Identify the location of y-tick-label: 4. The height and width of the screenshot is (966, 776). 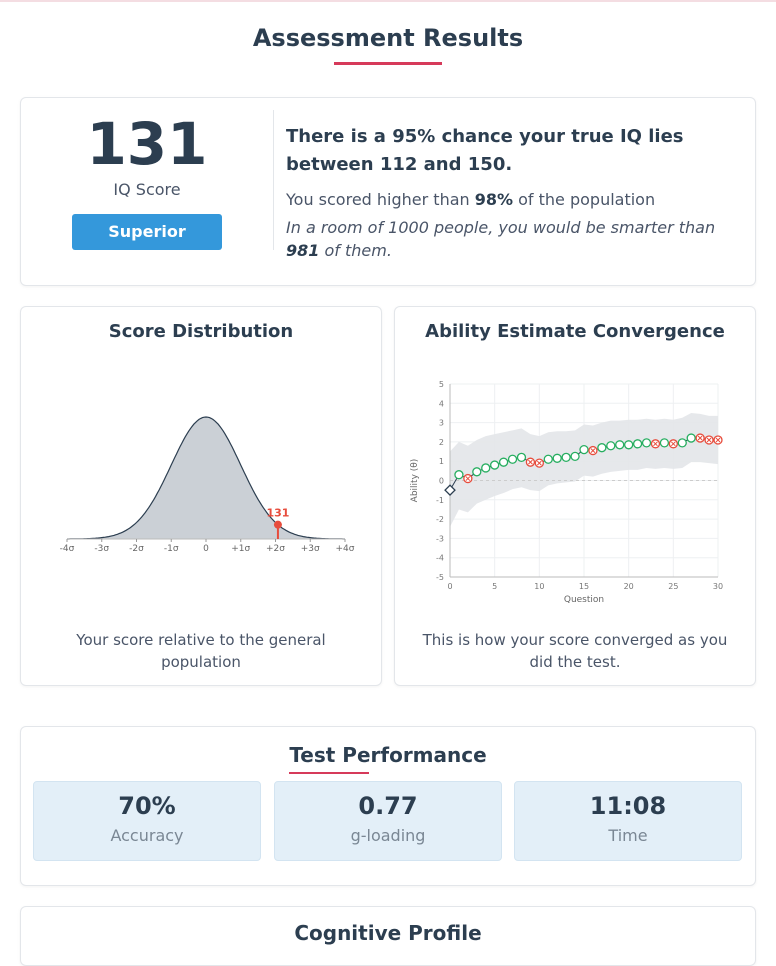
(441, 403).